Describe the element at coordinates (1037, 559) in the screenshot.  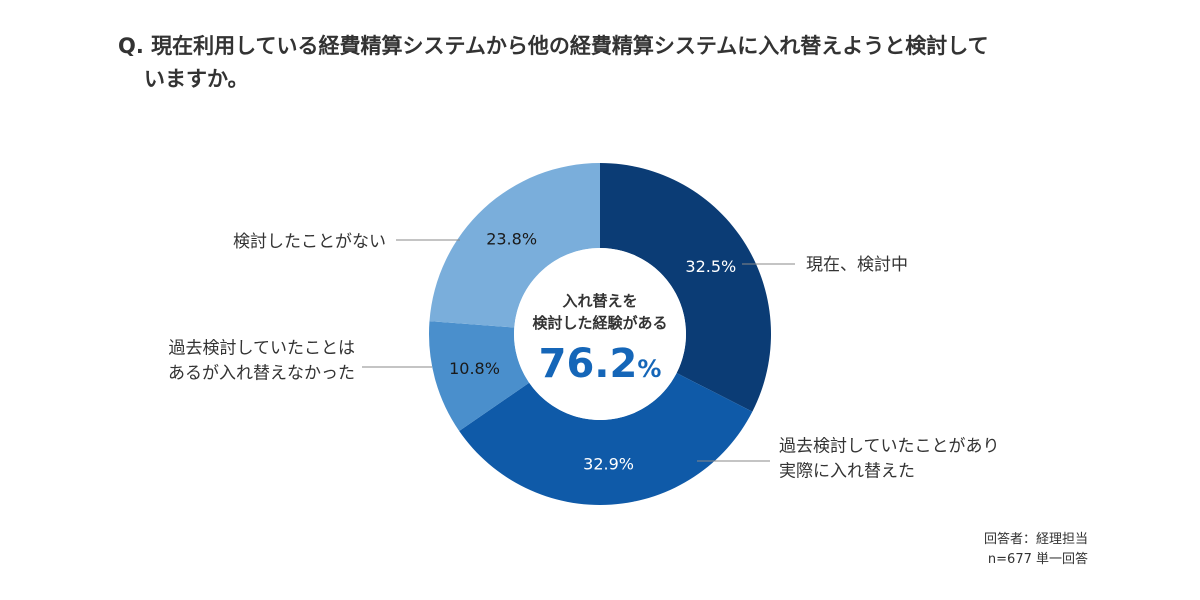
I see `footnote-sample: n=677 単一回答` at that location.